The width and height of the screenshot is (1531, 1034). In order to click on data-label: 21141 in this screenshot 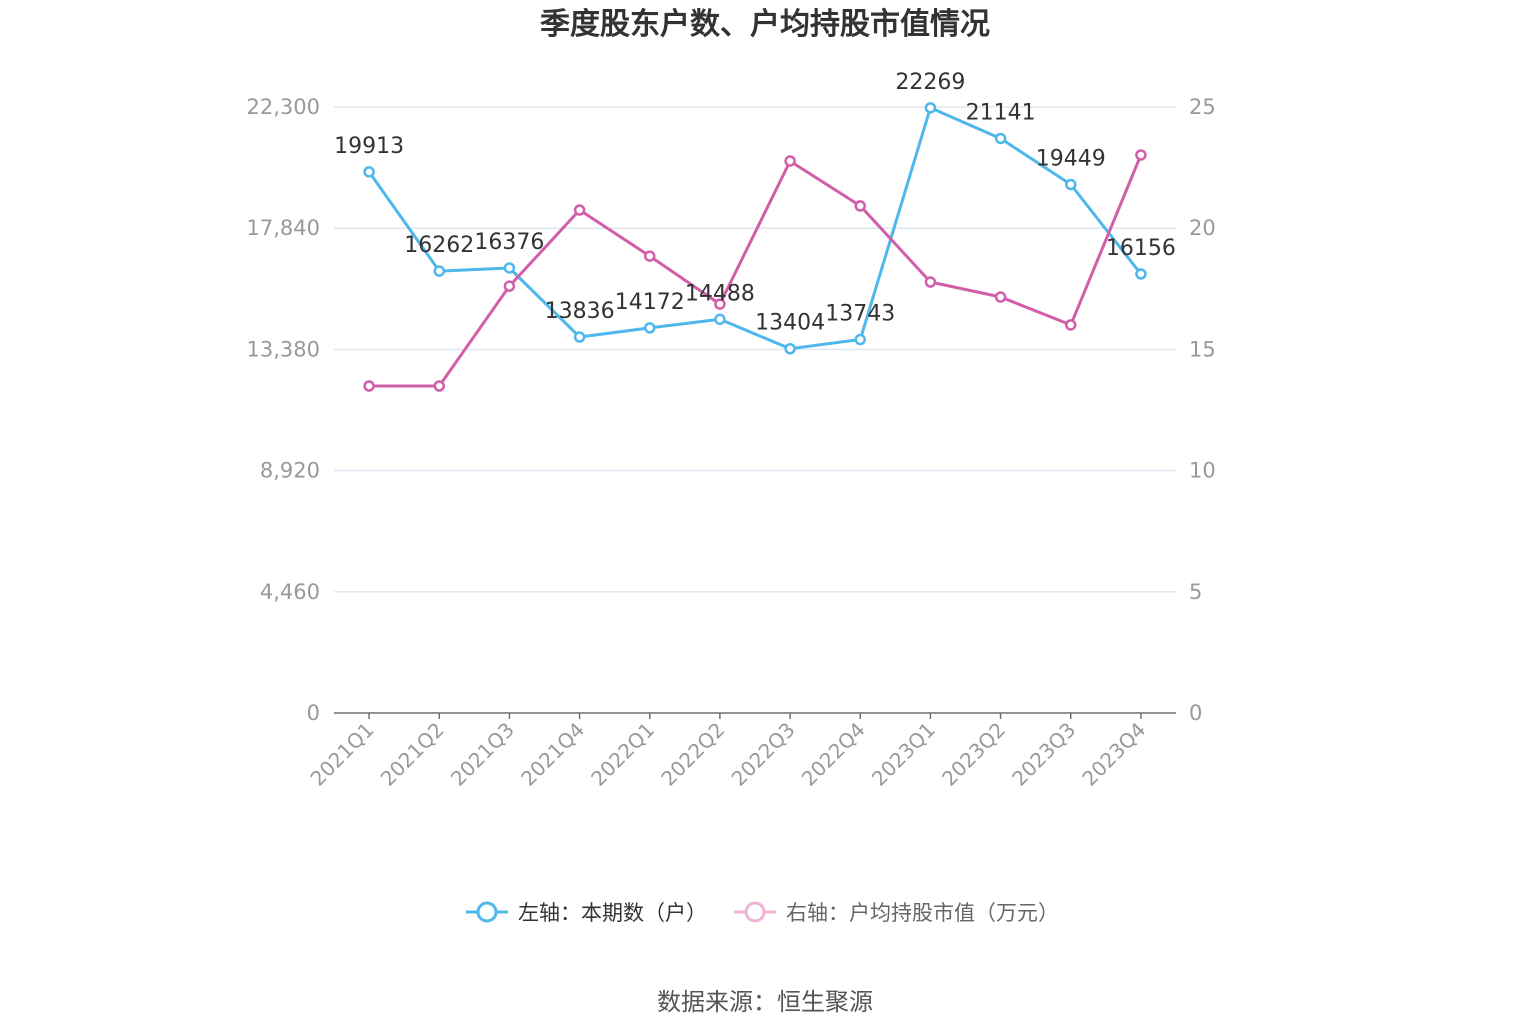, I will do `click(1001, 112)`.